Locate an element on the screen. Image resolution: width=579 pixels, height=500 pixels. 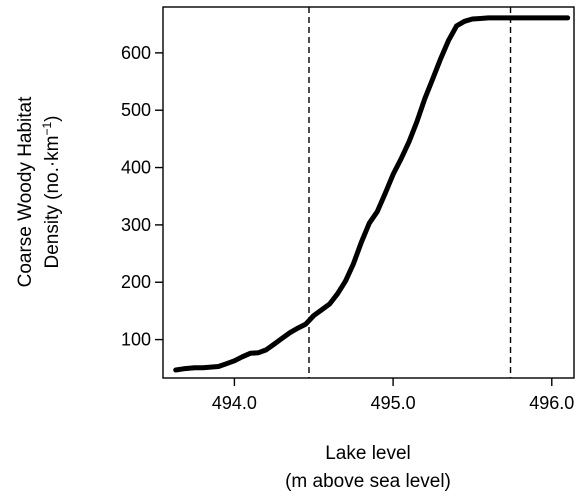
y-axis-subtitle: Density (no.·km−1) is located at coordinates (51, 191).